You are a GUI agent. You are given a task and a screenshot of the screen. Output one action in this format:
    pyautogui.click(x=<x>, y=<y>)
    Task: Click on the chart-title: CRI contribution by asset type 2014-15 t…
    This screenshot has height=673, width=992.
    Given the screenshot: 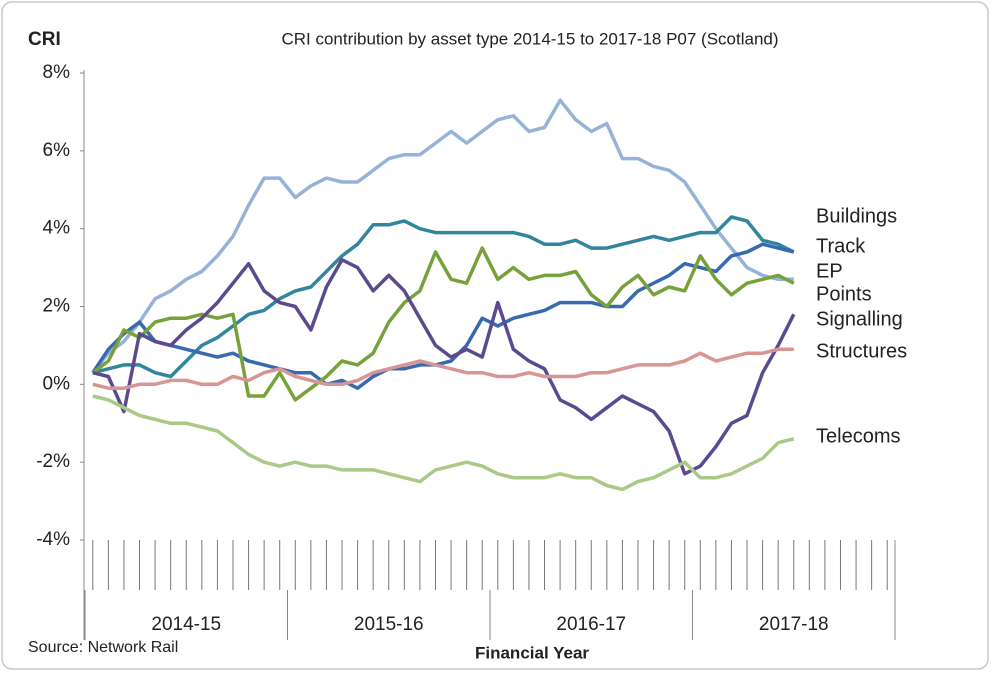 What is the action you would take?
    pyautogui.click(x=529, y=38)
    